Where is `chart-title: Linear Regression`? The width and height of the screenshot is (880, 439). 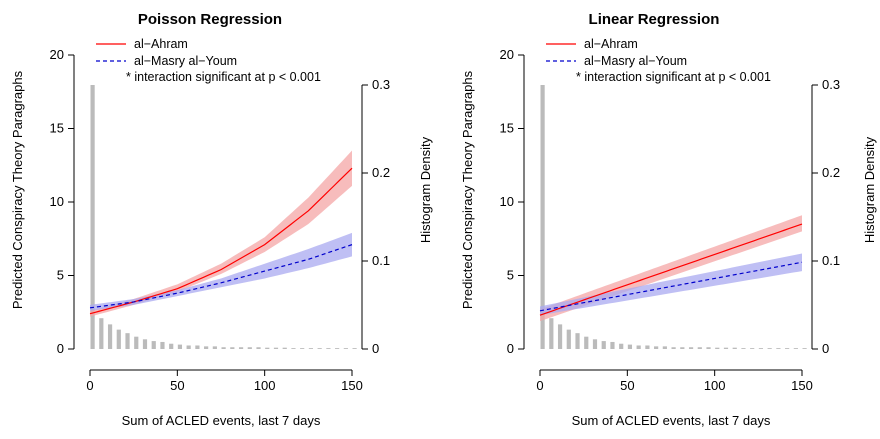 chart-title: Linear Regression is located at coordinates (654, 19).